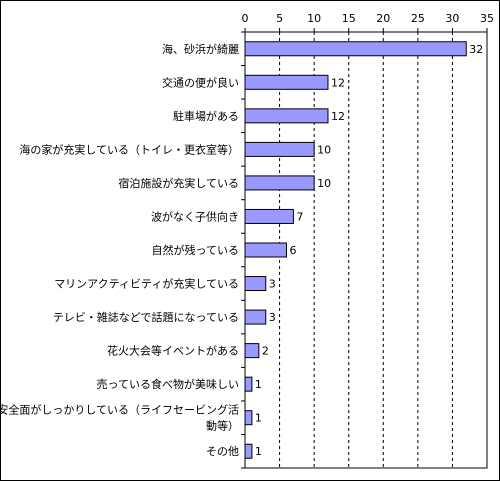 The image size is (500, 481). What do you see at coordinates (476, 49) in the screenshot?
I see `data-label: 32` at bounding box center [476, 49].